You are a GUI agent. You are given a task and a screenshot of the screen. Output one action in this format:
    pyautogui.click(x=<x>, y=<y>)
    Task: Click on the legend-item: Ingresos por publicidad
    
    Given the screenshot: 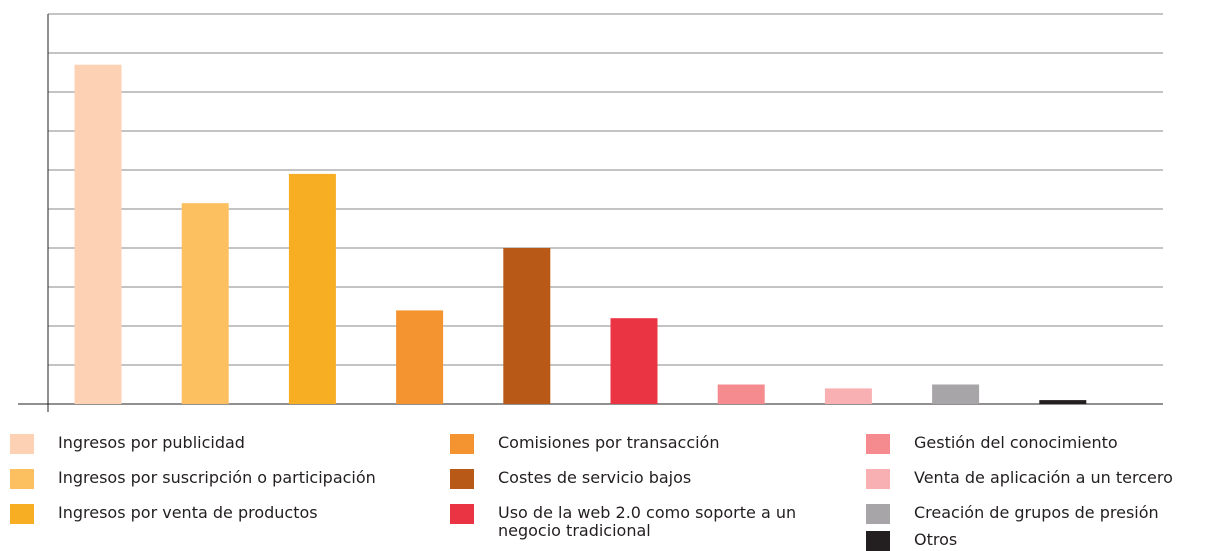 What is the action you would take?
    pyautogui.click(x=199, y=444)
    